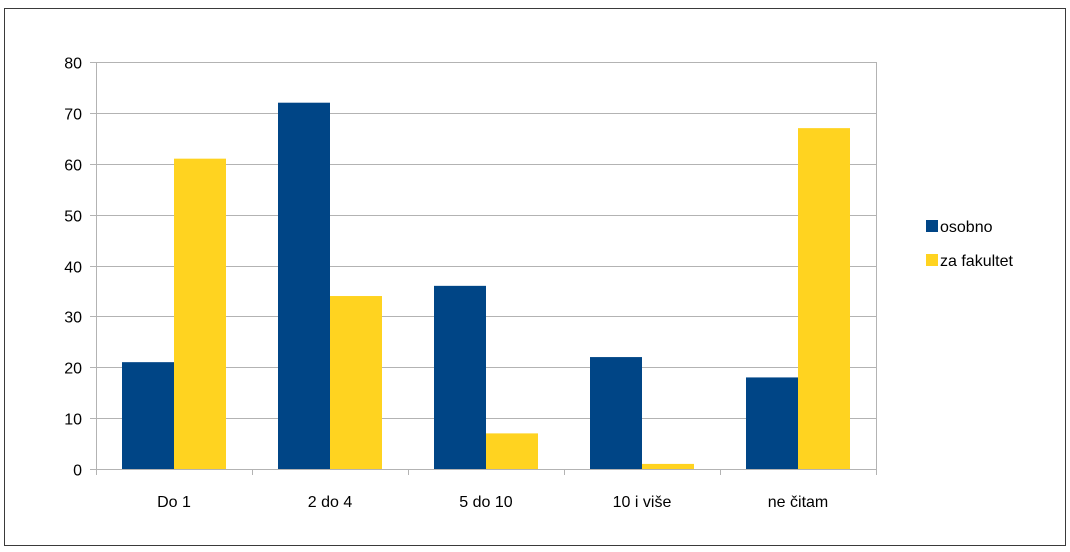 The image size is (1070, 552). What do you see at coordinates (73, 217) in the screenshot?
I see `y-tick-label: 50` at bounding box center [73, 217].